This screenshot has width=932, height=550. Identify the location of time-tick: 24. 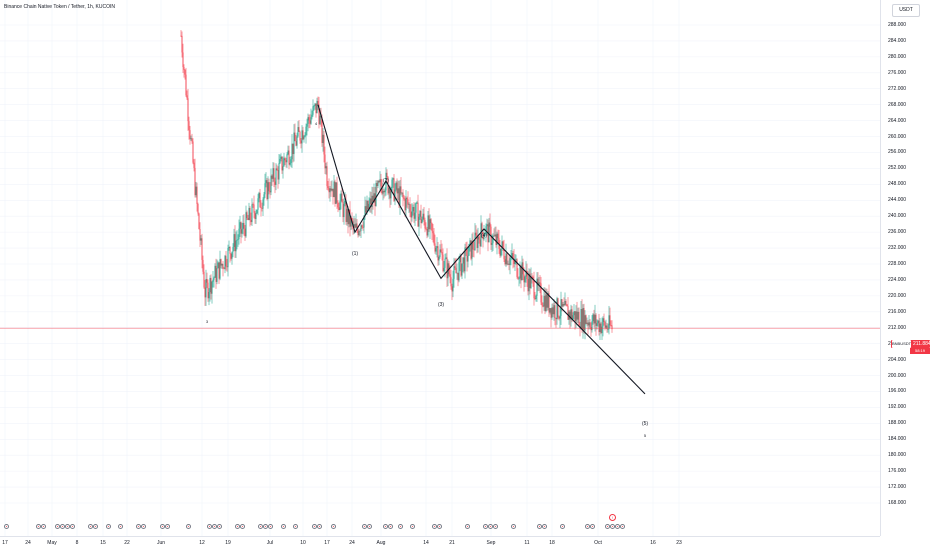
(352, 543).